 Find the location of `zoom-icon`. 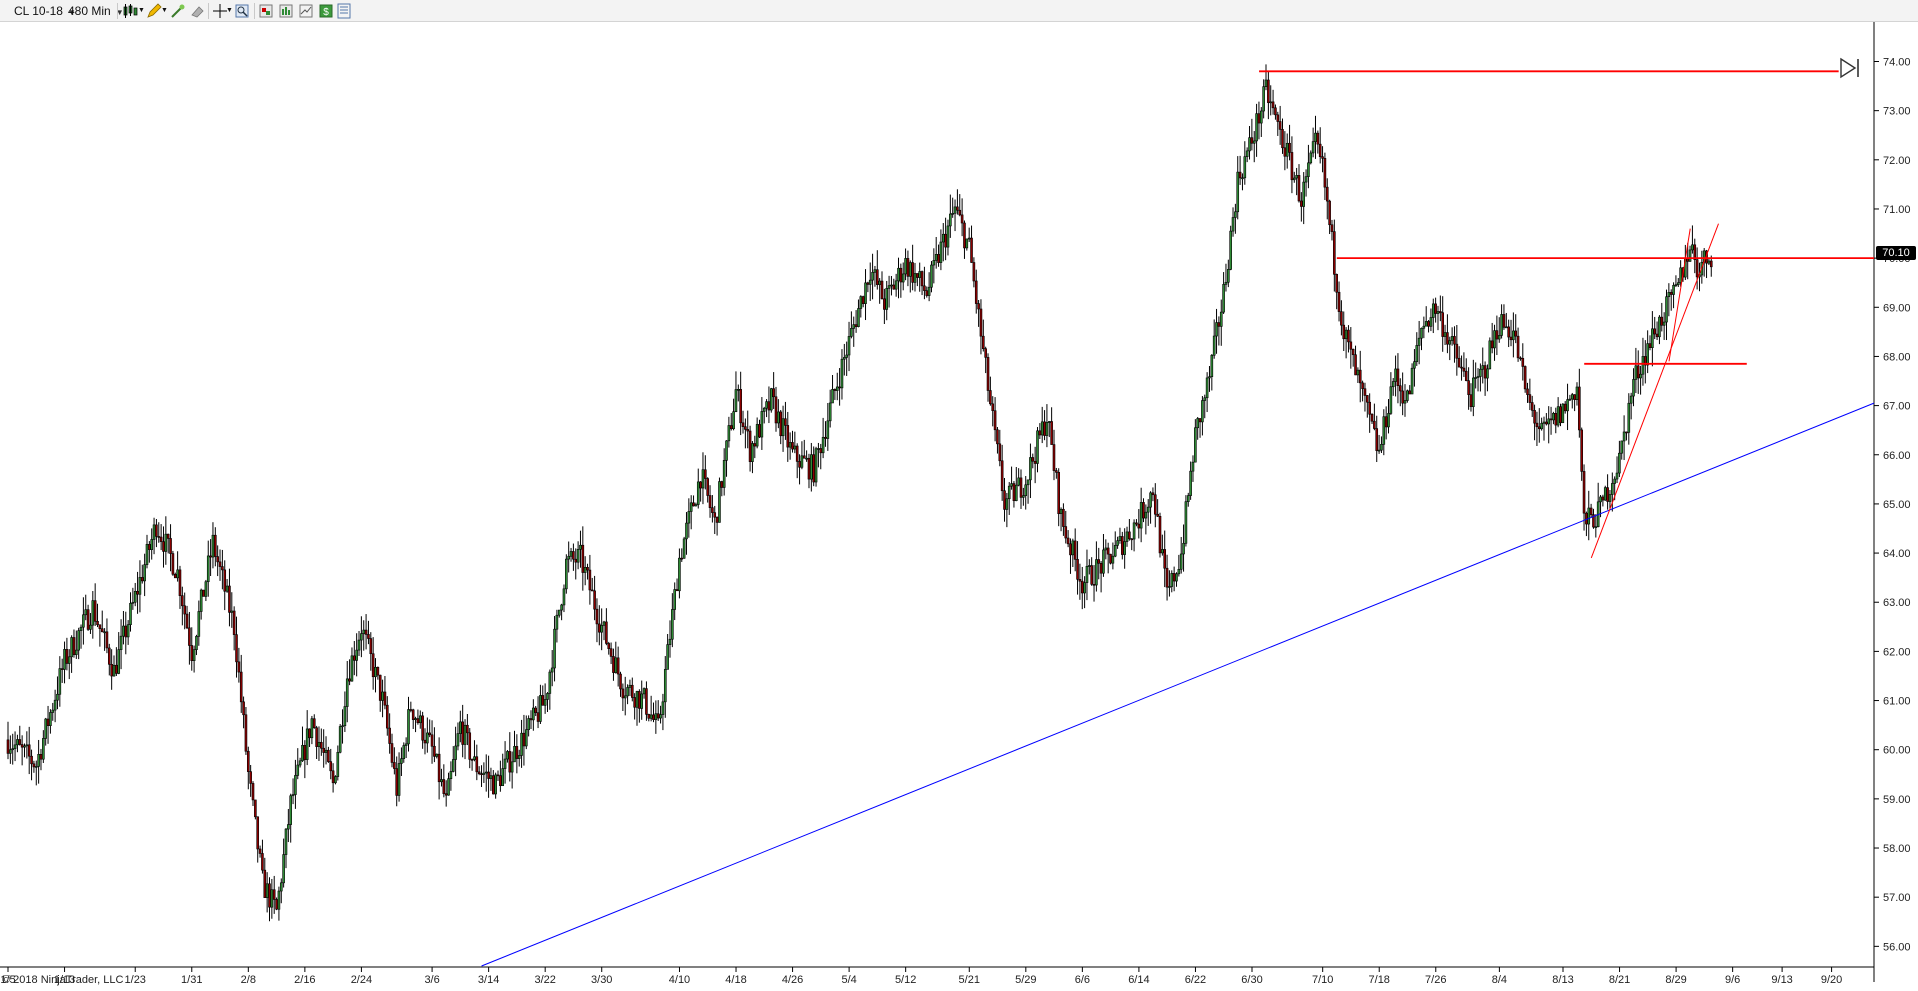

zoom-icon is located at coordinates (242, 11).